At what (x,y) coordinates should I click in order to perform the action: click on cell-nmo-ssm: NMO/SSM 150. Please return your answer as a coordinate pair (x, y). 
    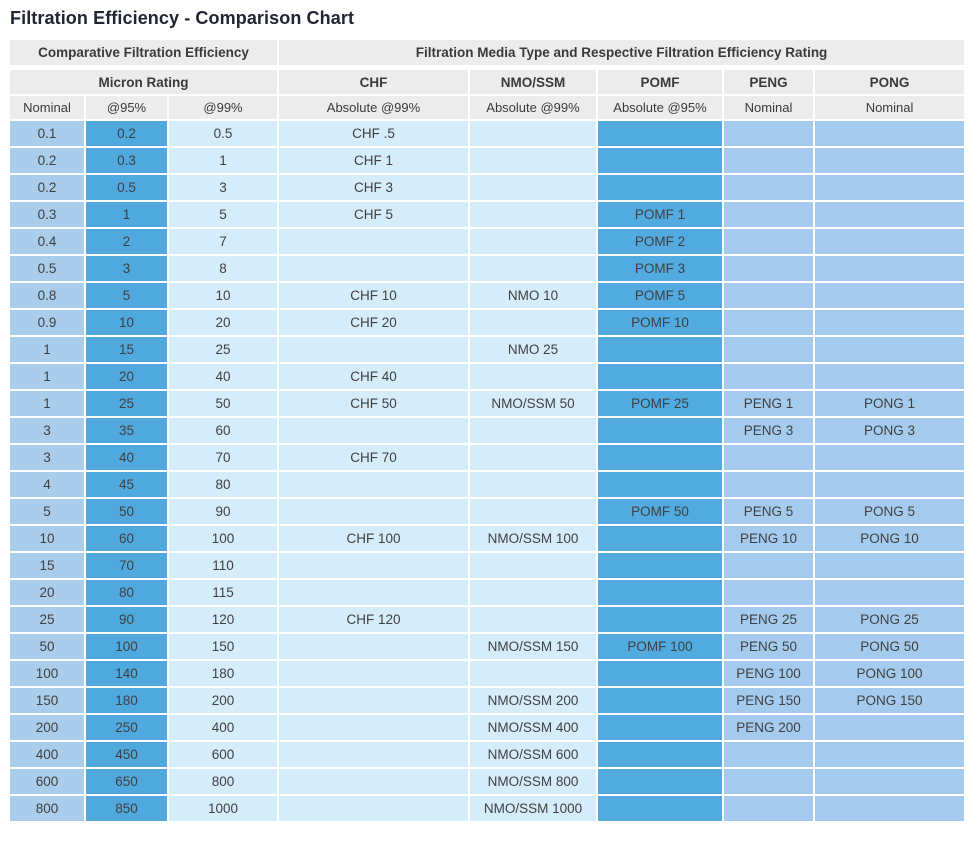
    Looking at the image, I should click on (533, 646).